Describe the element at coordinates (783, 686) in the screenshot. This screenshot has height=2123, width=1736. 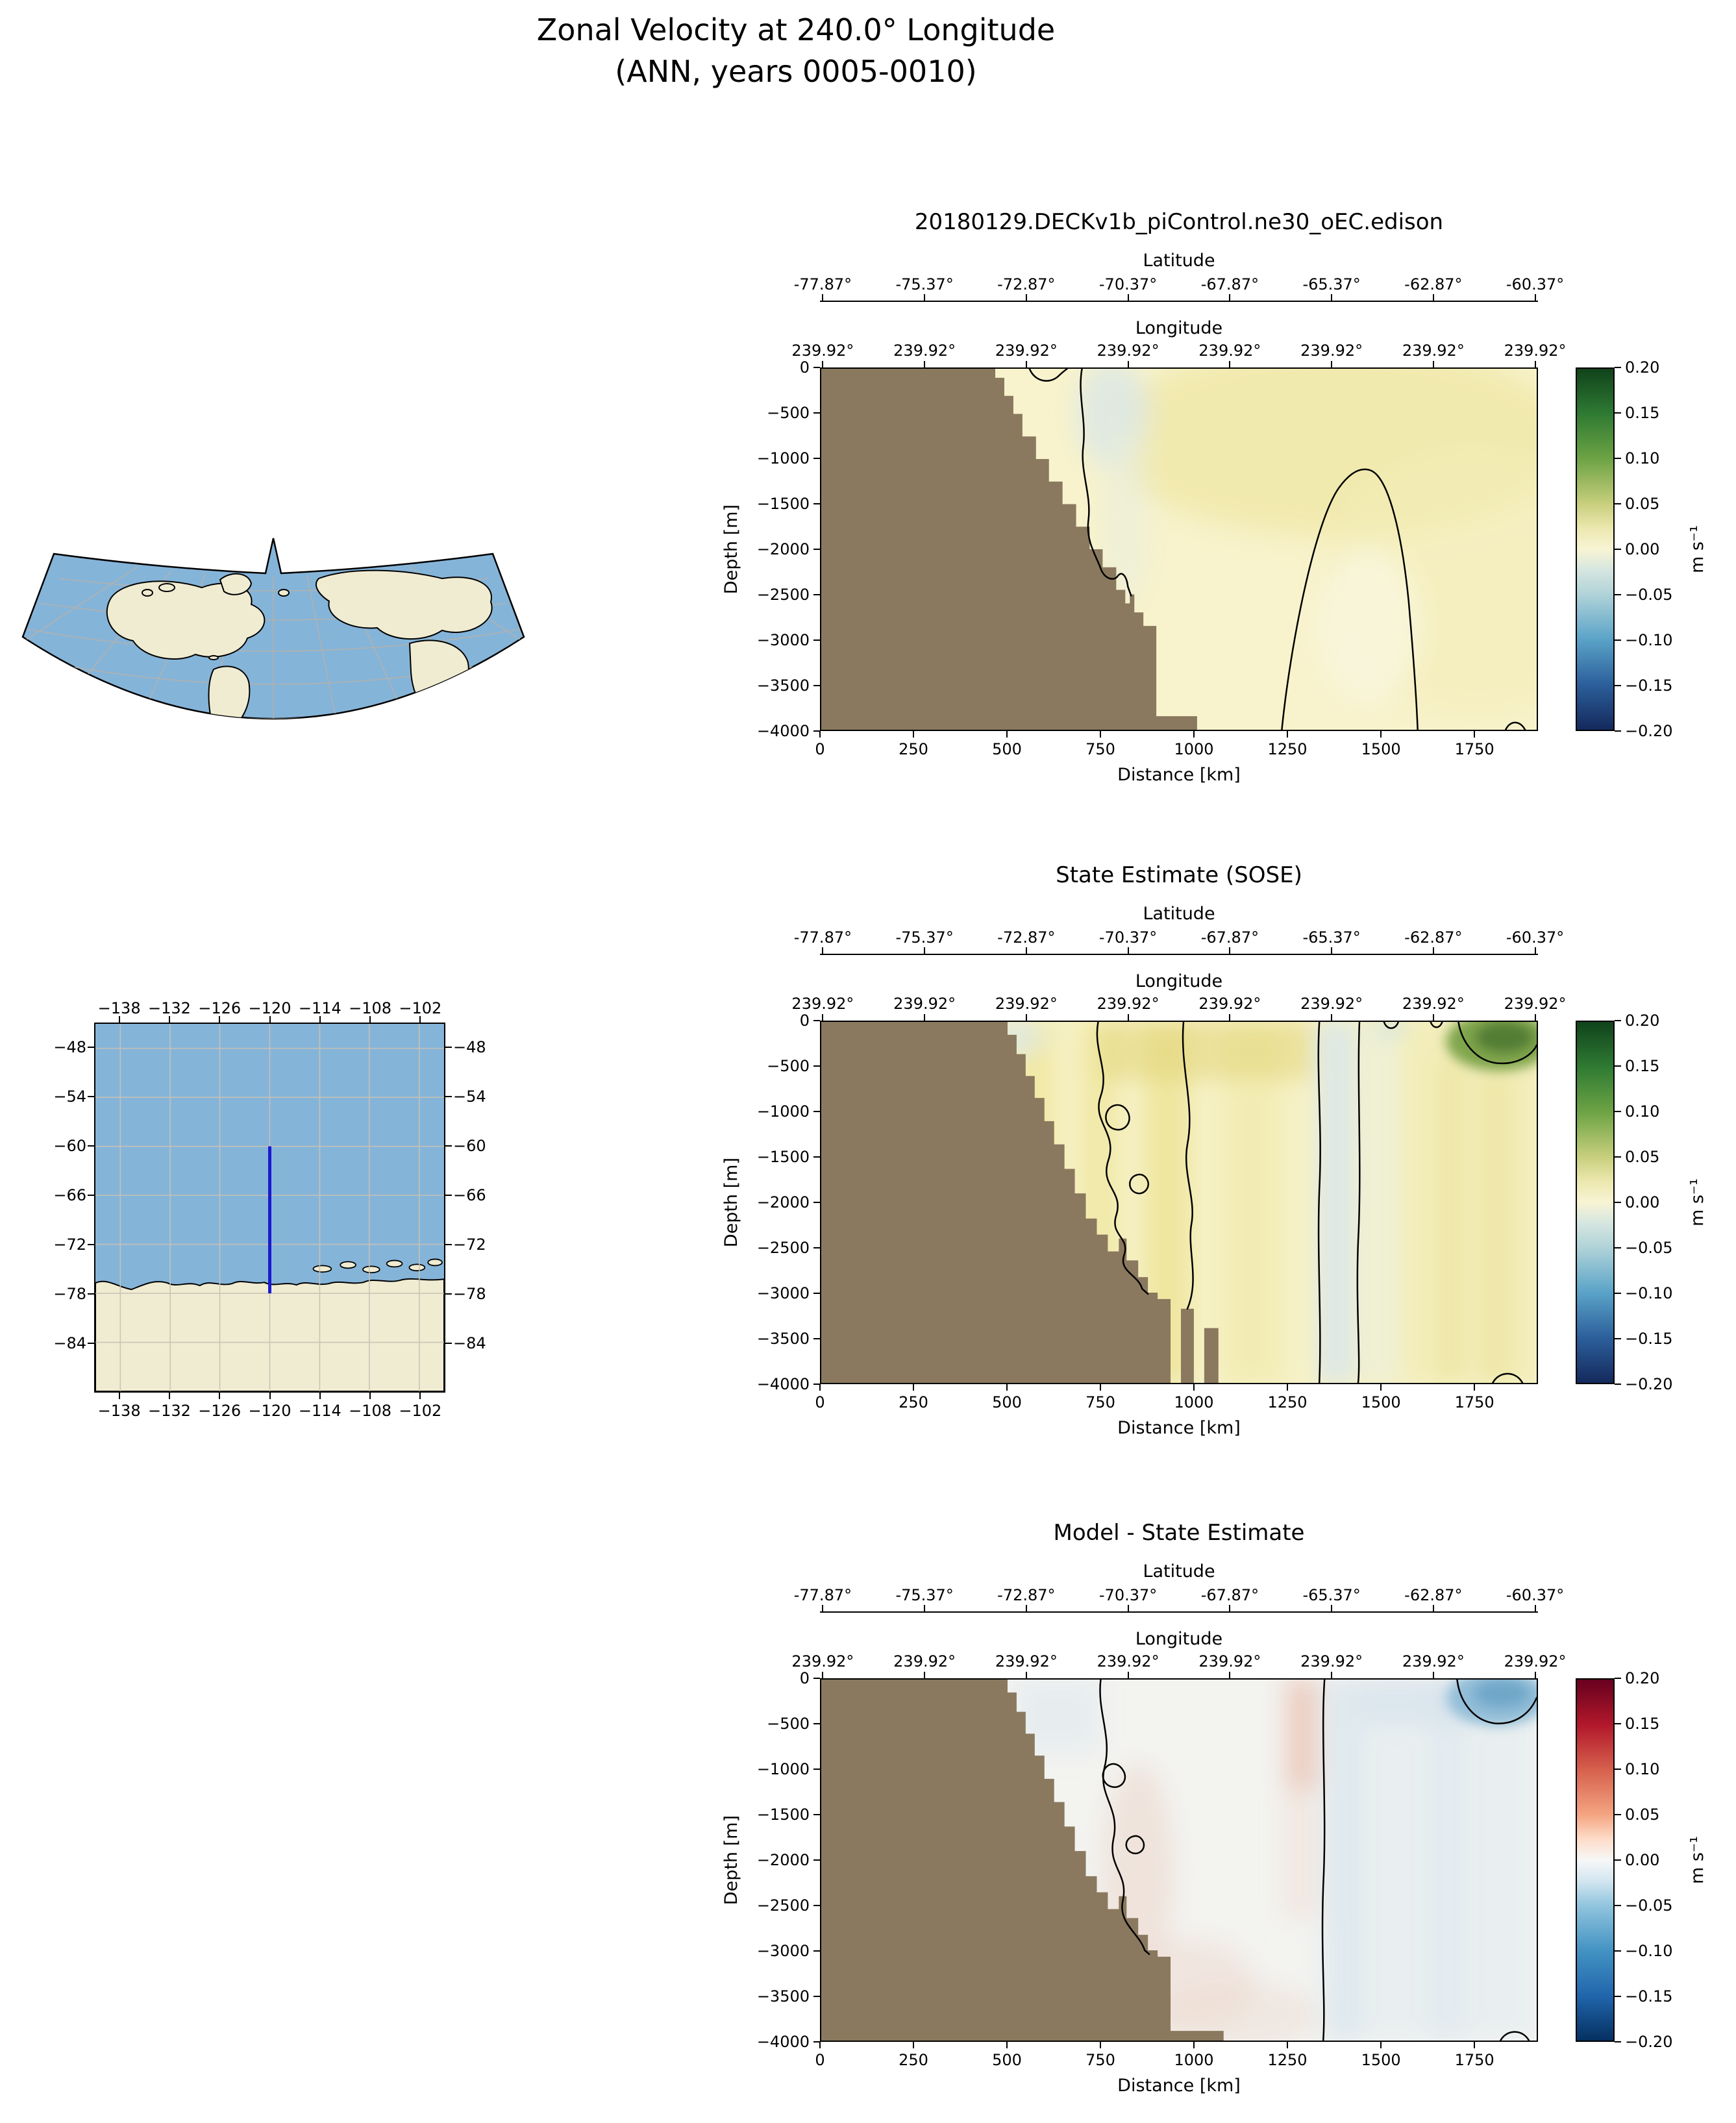
I see `depth-ticks-label: −3500` at that location.